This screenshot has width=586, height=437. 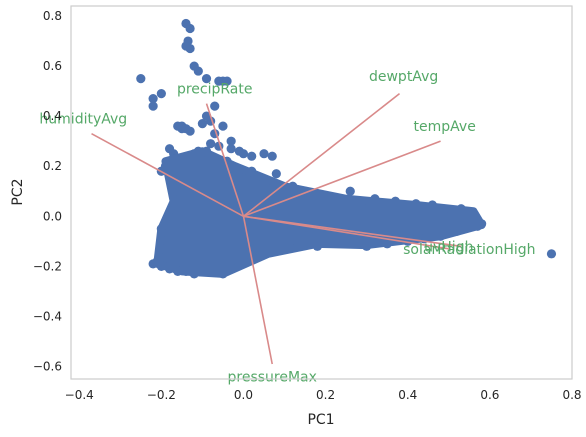 What do you see at coordinates (445, 127) in the screenshot?
I see `loading-label-tempAve: tempAve` at bounding box center [445, 127].